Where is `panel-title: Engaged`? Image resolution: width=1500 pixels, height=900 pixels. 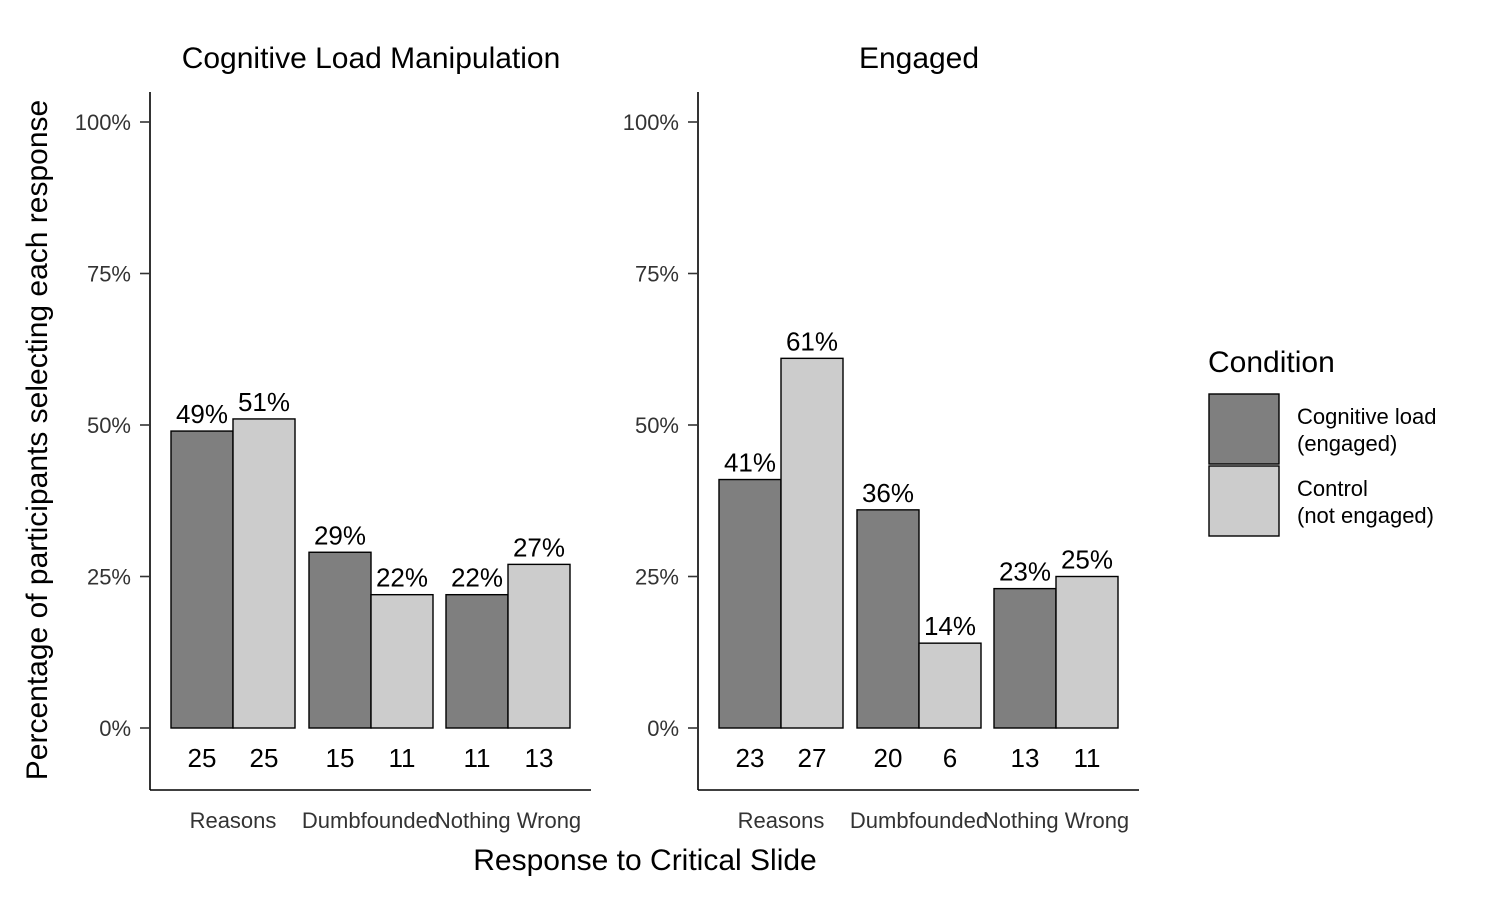 panel-title: Engaged is located at coordinates (919, 58).